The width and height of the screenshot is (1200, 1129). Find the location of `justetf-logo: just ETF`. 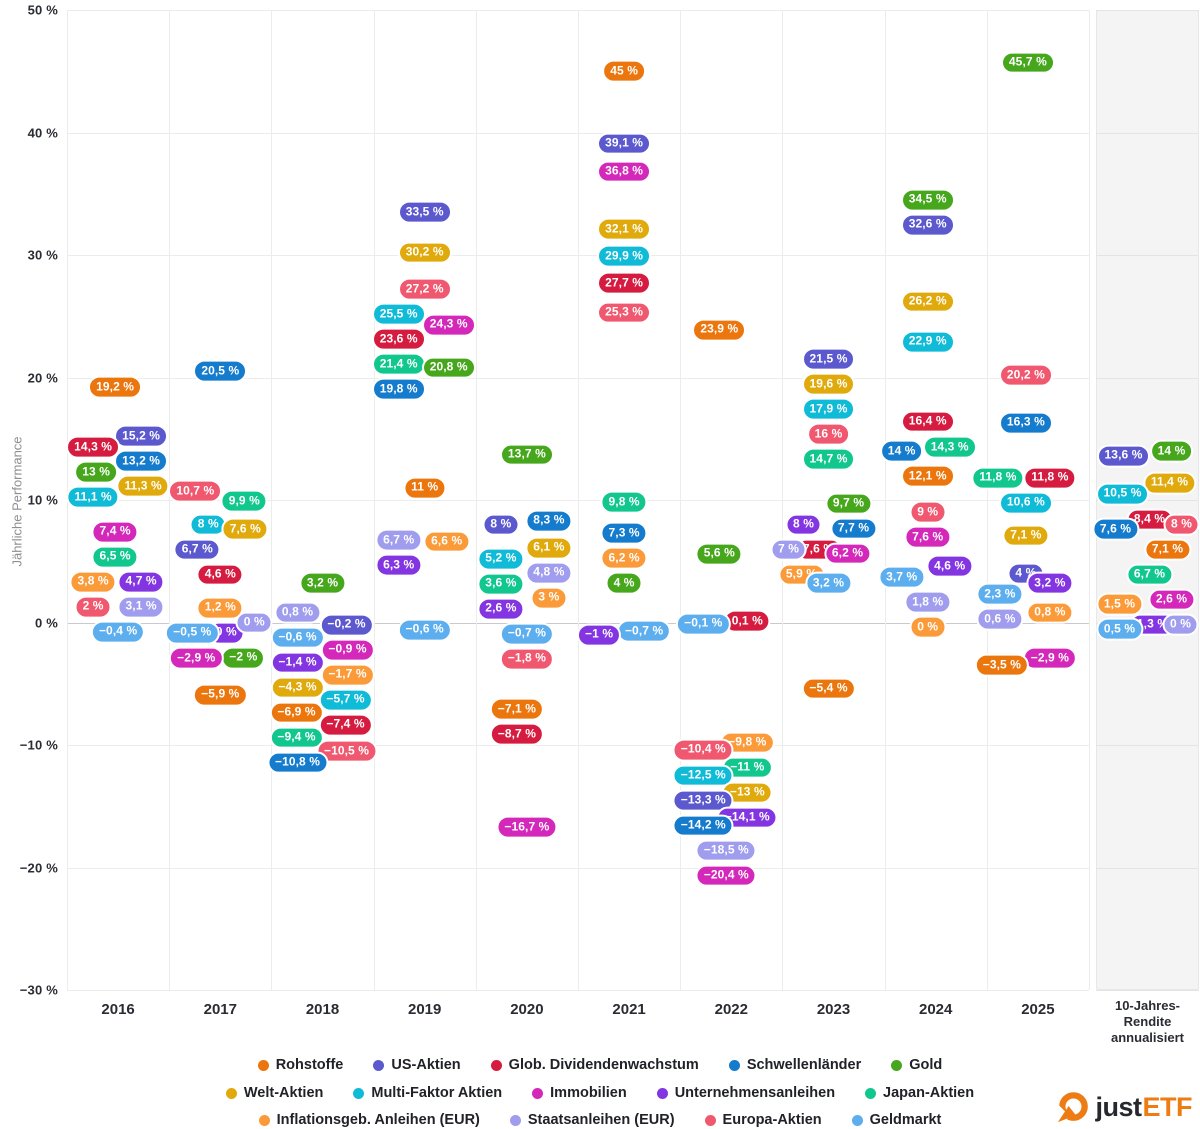

justetf-logo: just ETF is located at coordinates (1123, 1107).